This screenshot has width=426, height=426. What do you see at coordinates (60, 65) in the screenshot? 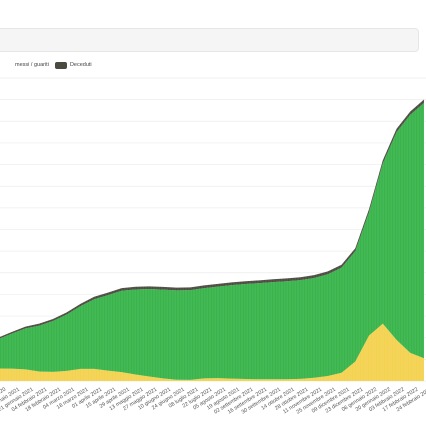
I see `legend-swatch-deceased` at bounding box center [60, 65].